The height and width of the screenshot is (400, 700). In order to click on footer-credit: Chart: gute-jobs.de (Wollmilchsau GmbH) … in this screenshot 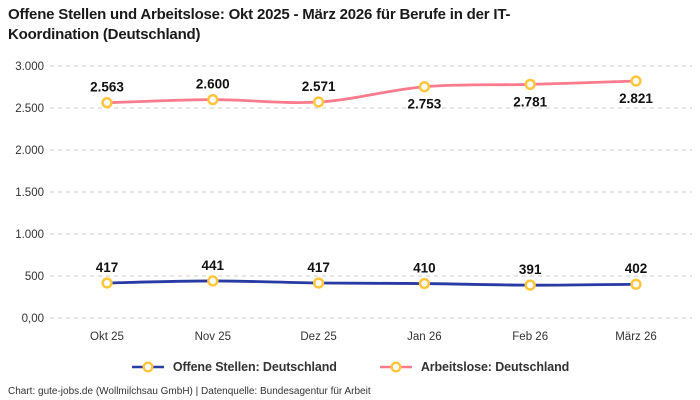, I will do `click(189, 391)`.